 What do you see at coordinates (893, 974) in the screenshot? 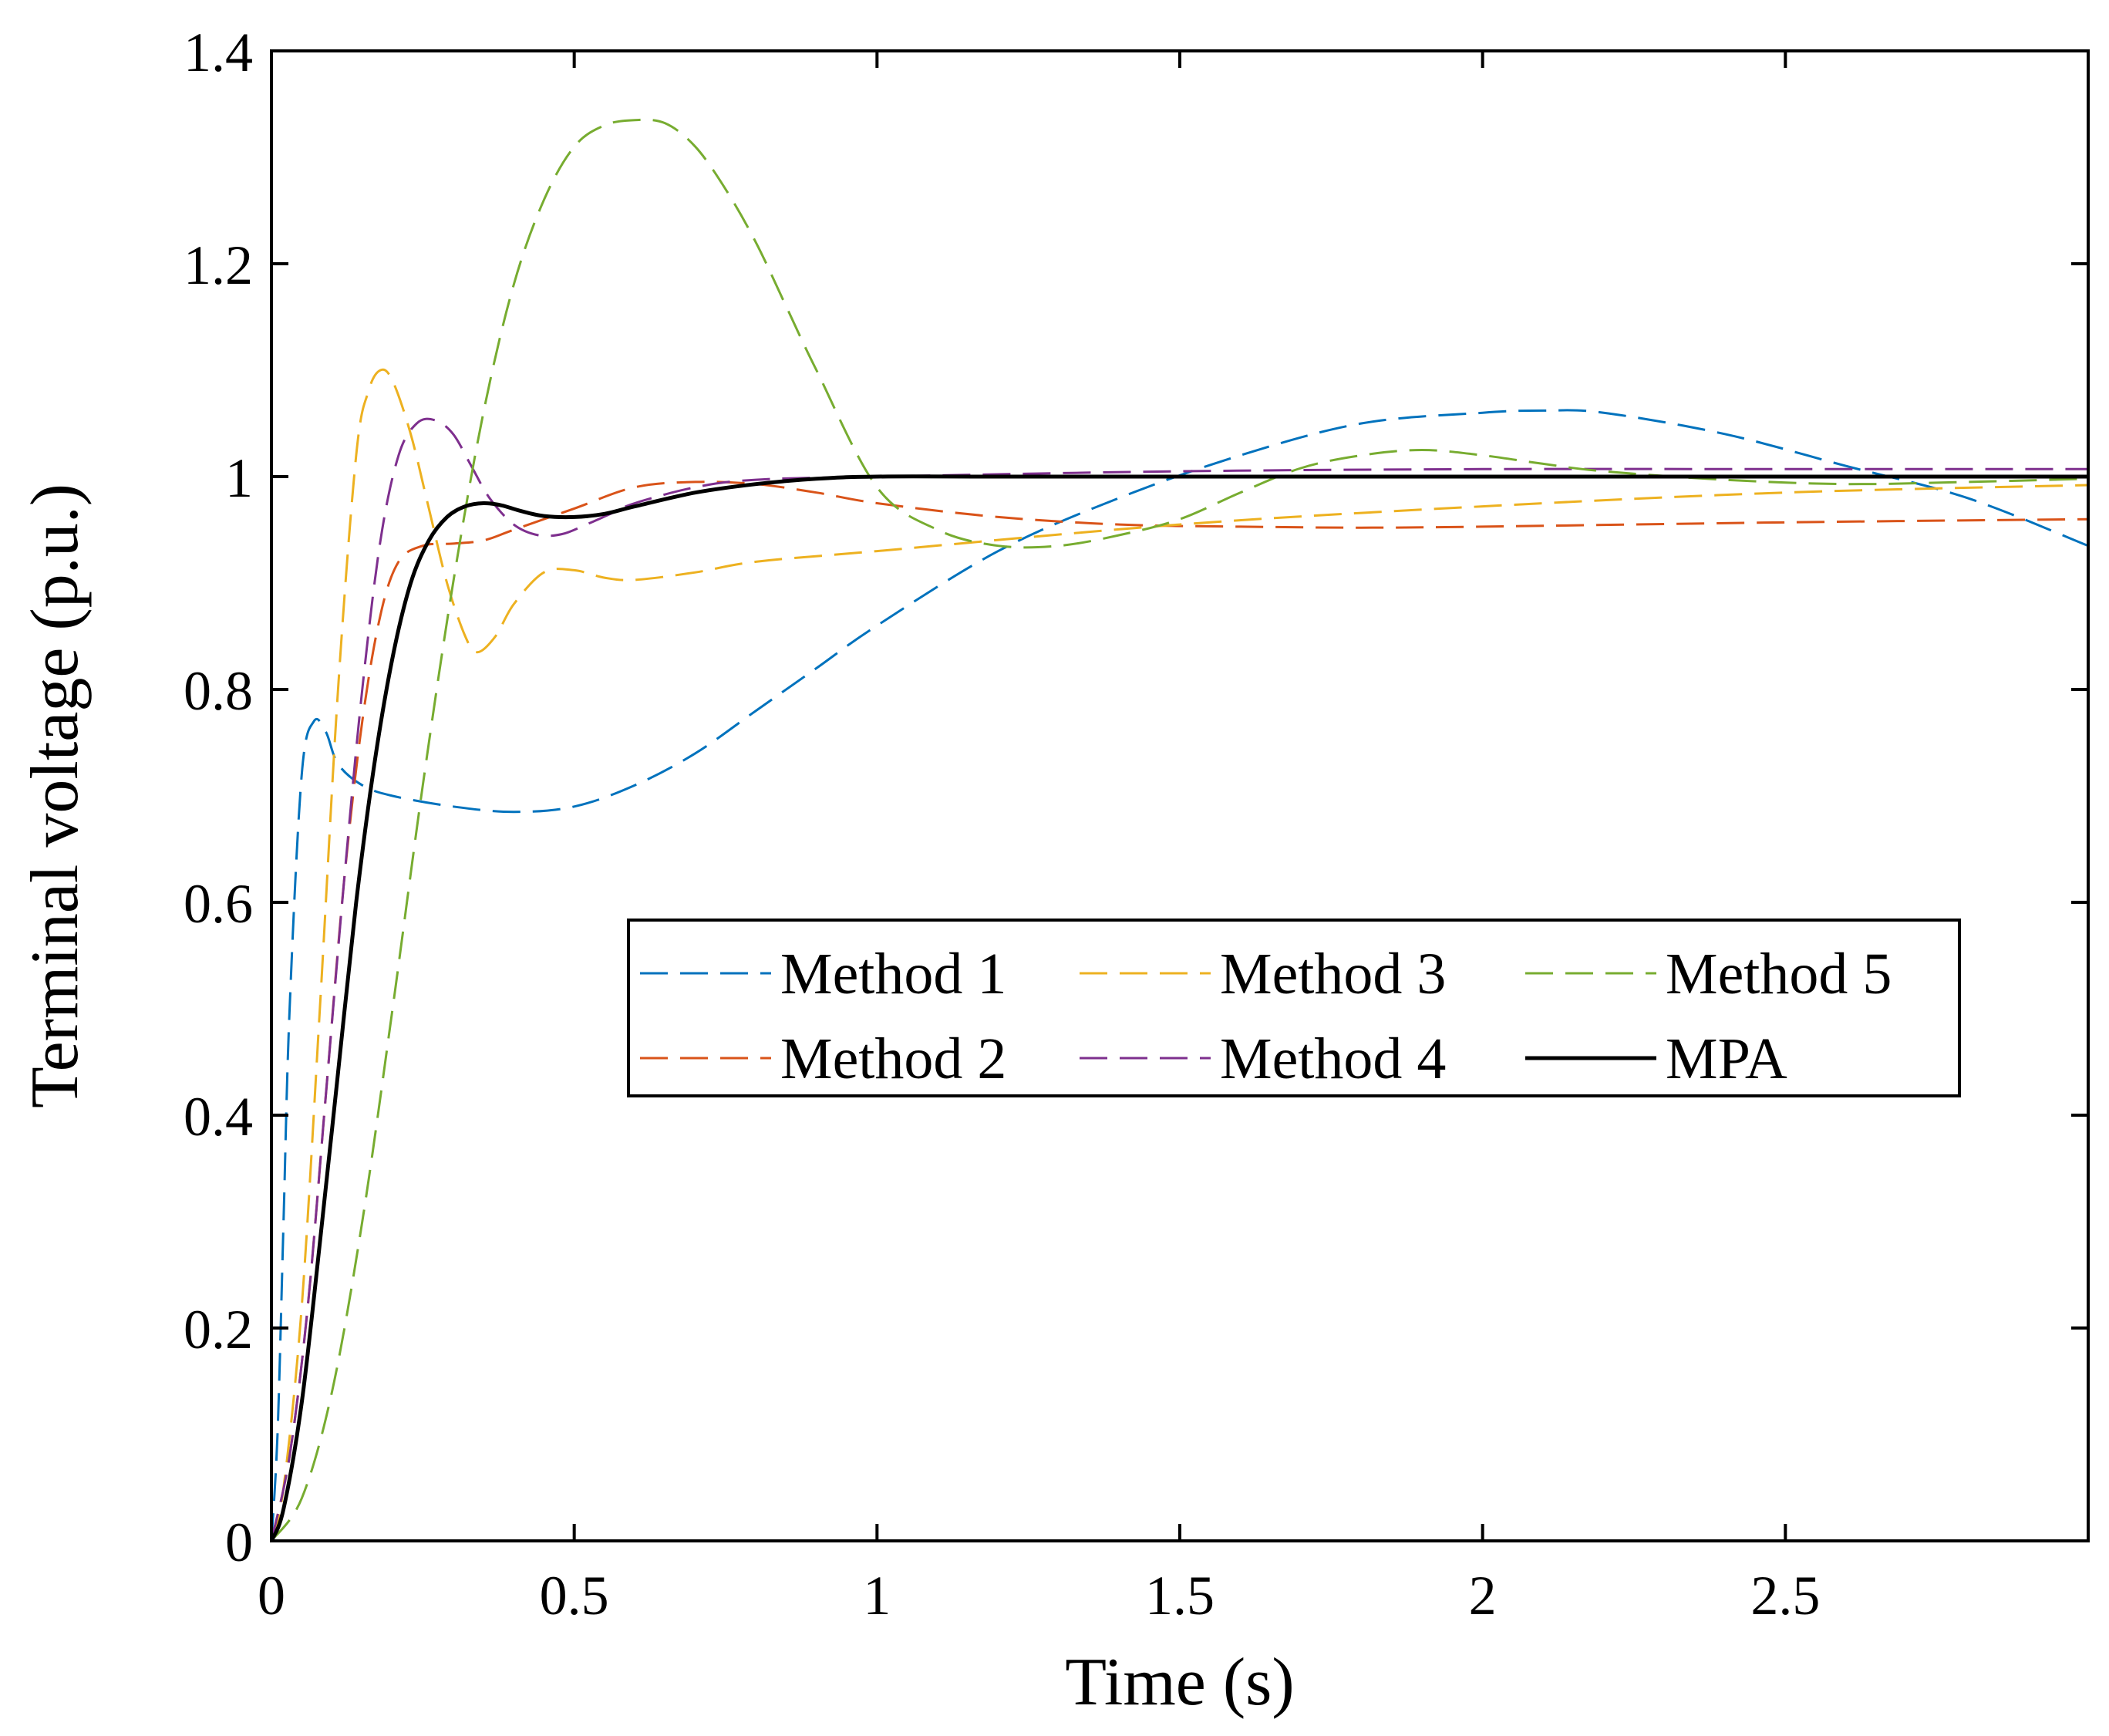
I see `legend-label-method-1: Method 1` at bounding box center [893, 974].